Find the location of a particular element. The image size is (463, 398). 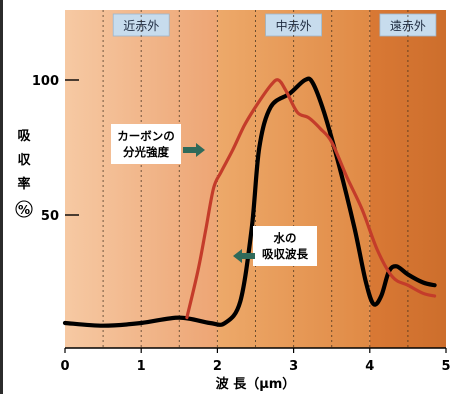

y-axis-label-char: 収 is located at coordinates (24, 160).